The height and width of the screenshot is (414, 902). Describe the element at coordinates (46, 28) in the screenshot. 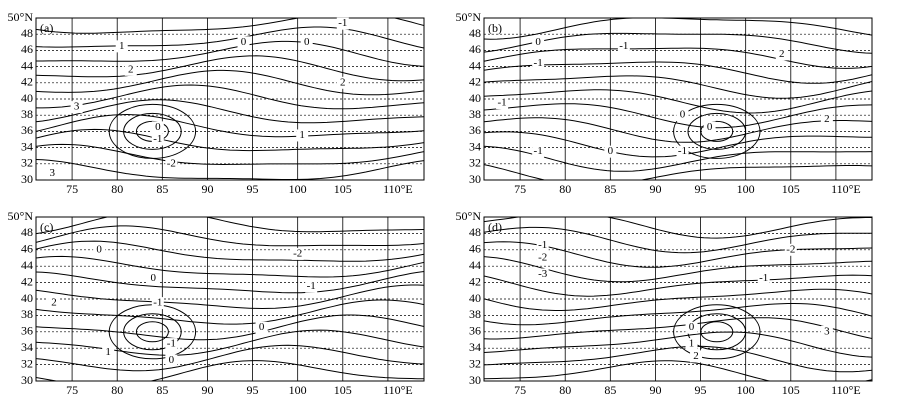

I see `panel-label: (a)` at that location.